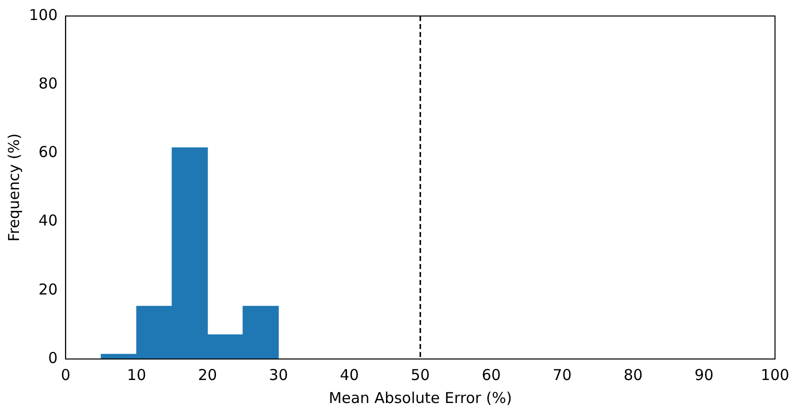 The height and width of the screenshot is (412, 793). Describe the element at coordinates (491, 375) in the screenshot. I see `x-tick-label: 60` at that location.